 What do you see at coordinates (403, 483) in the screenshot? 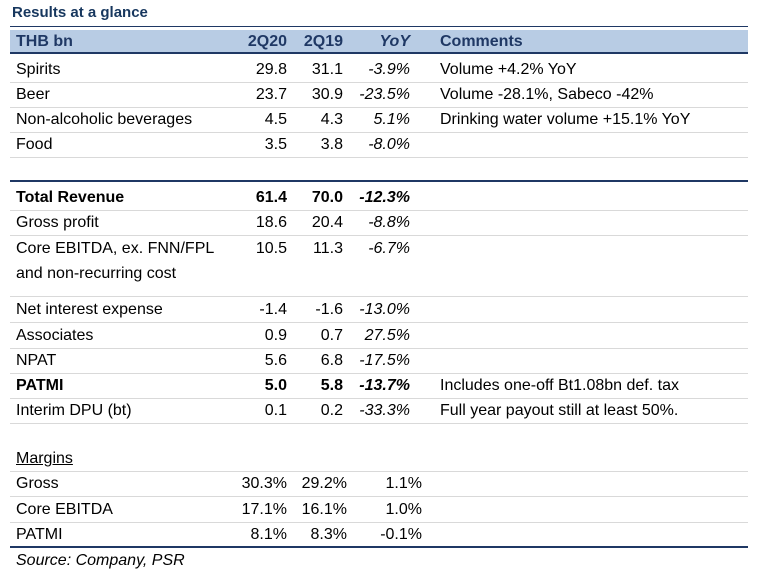
I see `margin-value-change: 1.1%` at bounding box center [403, 483].